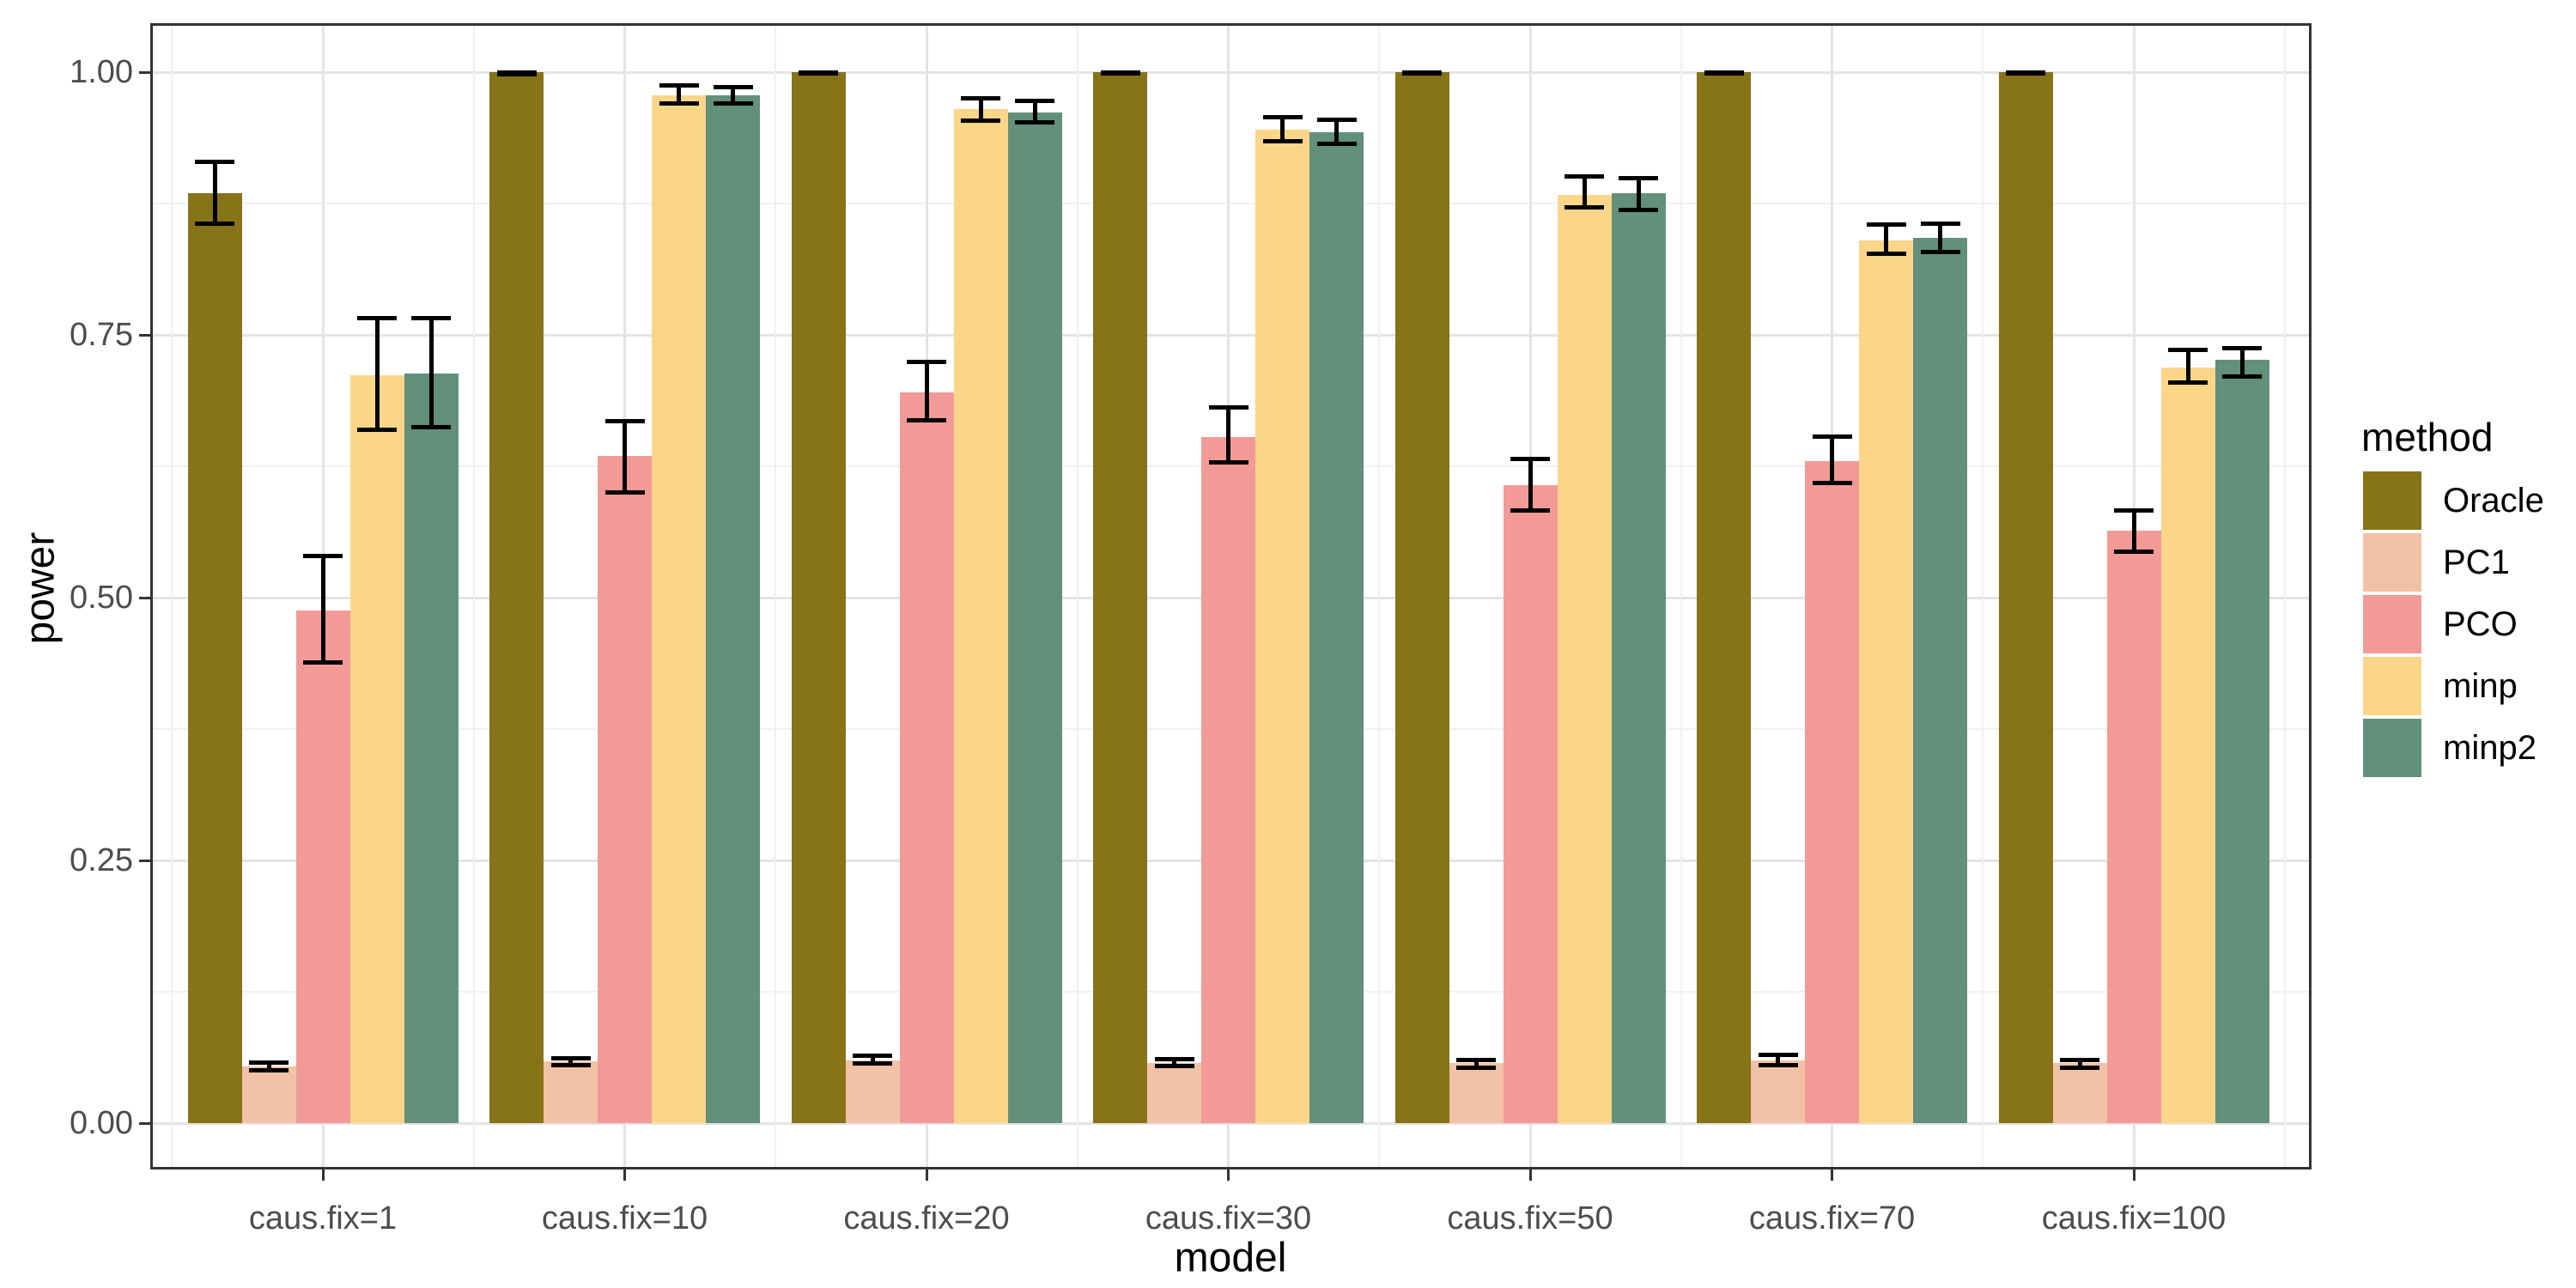 The image size is (2576, 1288). Describe the element at coordinates (1174, 1063) in the screenshot. I see `error-stem-PC1-caus.fix=30` at that location.